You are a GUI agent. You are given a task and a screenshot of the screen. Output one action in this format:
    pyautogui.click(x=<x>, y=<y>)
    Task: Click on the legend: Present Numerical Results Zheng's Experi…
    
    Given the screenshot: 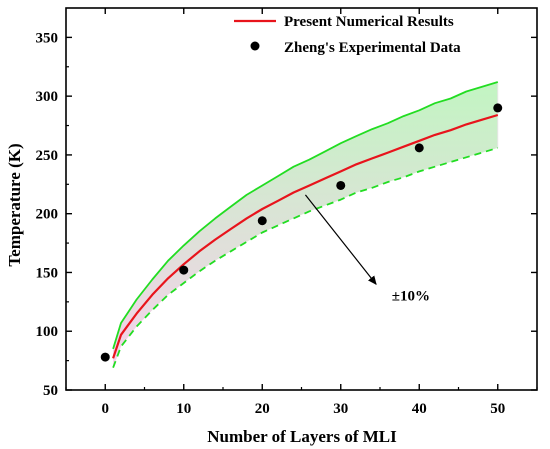 What is the action you would take?
    pyautogui.click(x=347, y=35)
    